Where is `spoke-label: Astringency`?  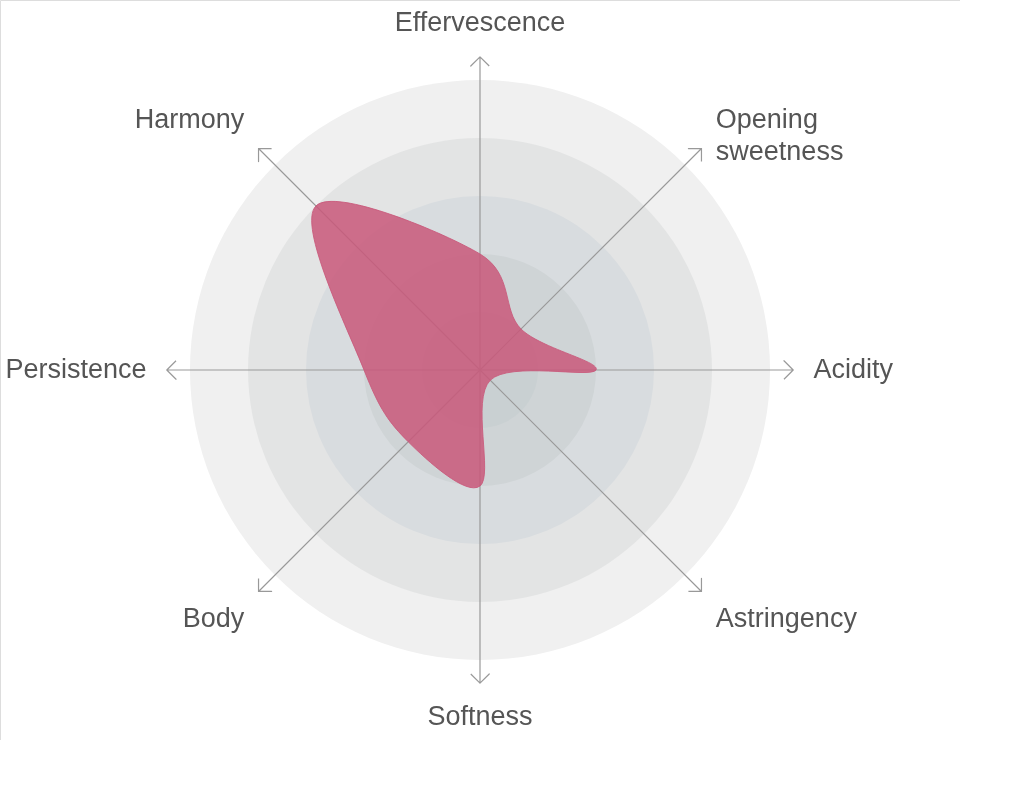 spoke-label: Astringency is located at coordinates (786, 617).